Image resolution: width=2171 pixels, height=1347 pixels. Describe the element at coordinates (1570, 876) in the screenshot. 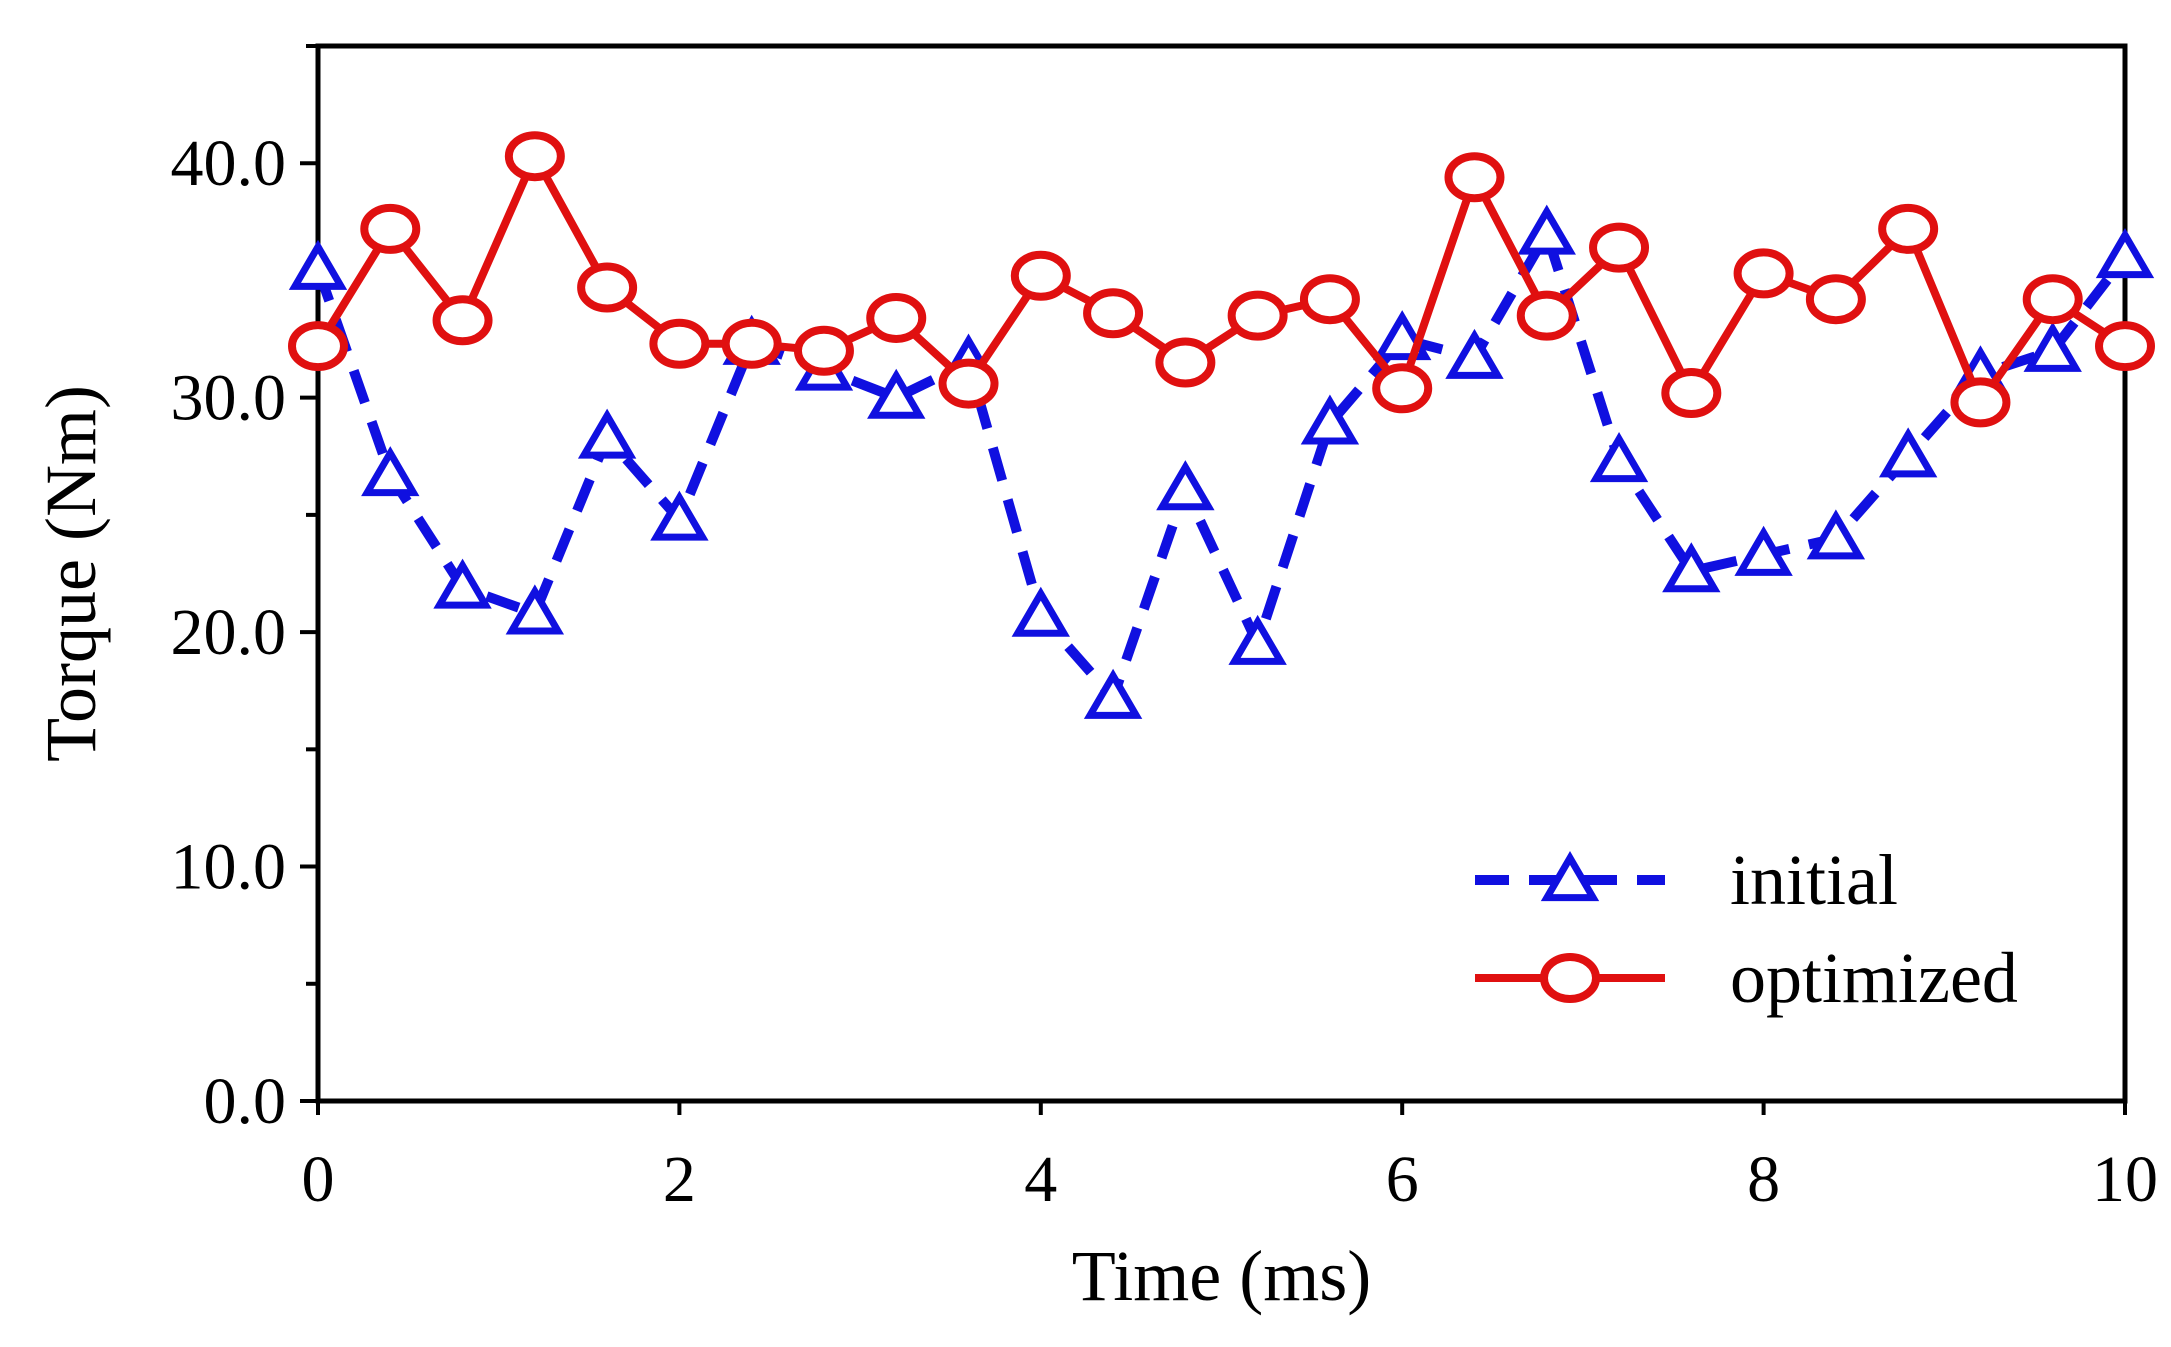

I see `legend-marker-initial` at that location.